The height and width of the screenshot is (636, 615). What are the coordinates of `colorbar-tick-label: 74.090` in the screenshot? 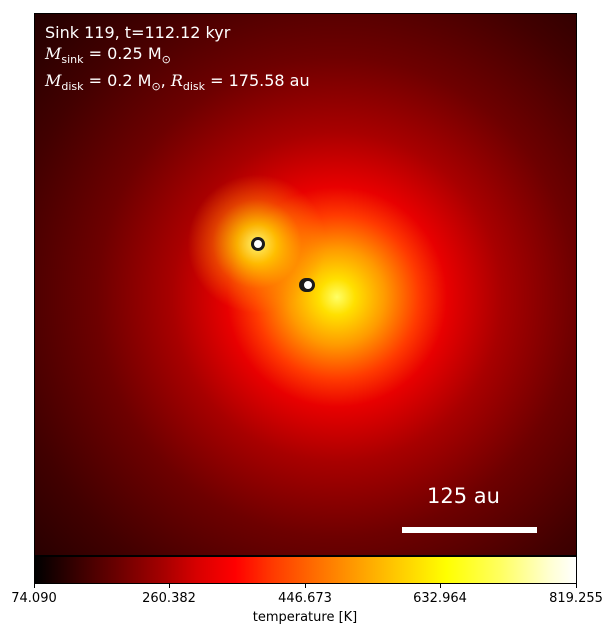 It's located at (34, 598).